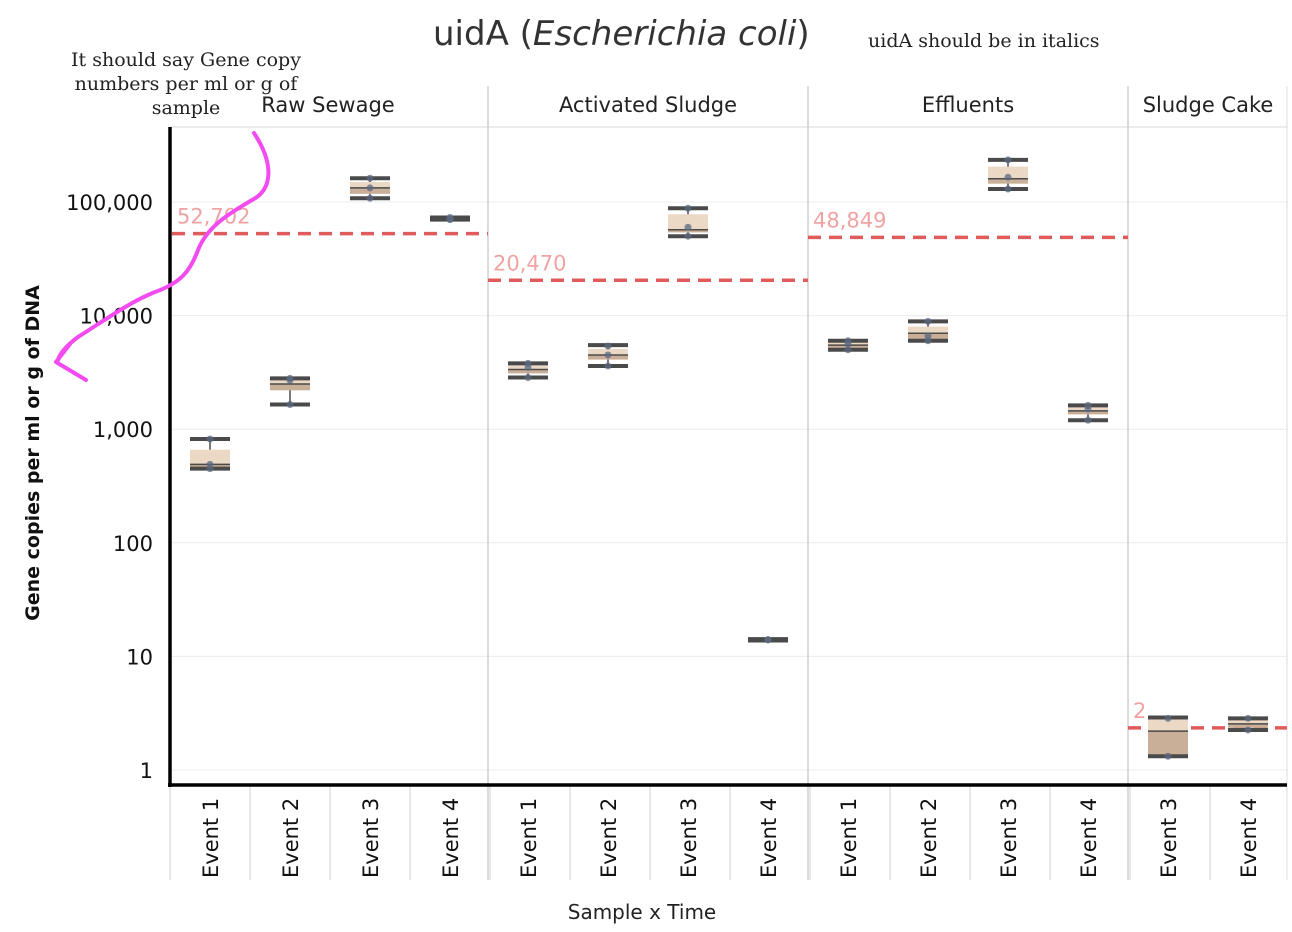 The width and height of the screenshot is (1292, 932). What do you see at coordinates (803, 34) in the screenshot?
I see `title-close-paren: )` at bounding box center [803, 34].